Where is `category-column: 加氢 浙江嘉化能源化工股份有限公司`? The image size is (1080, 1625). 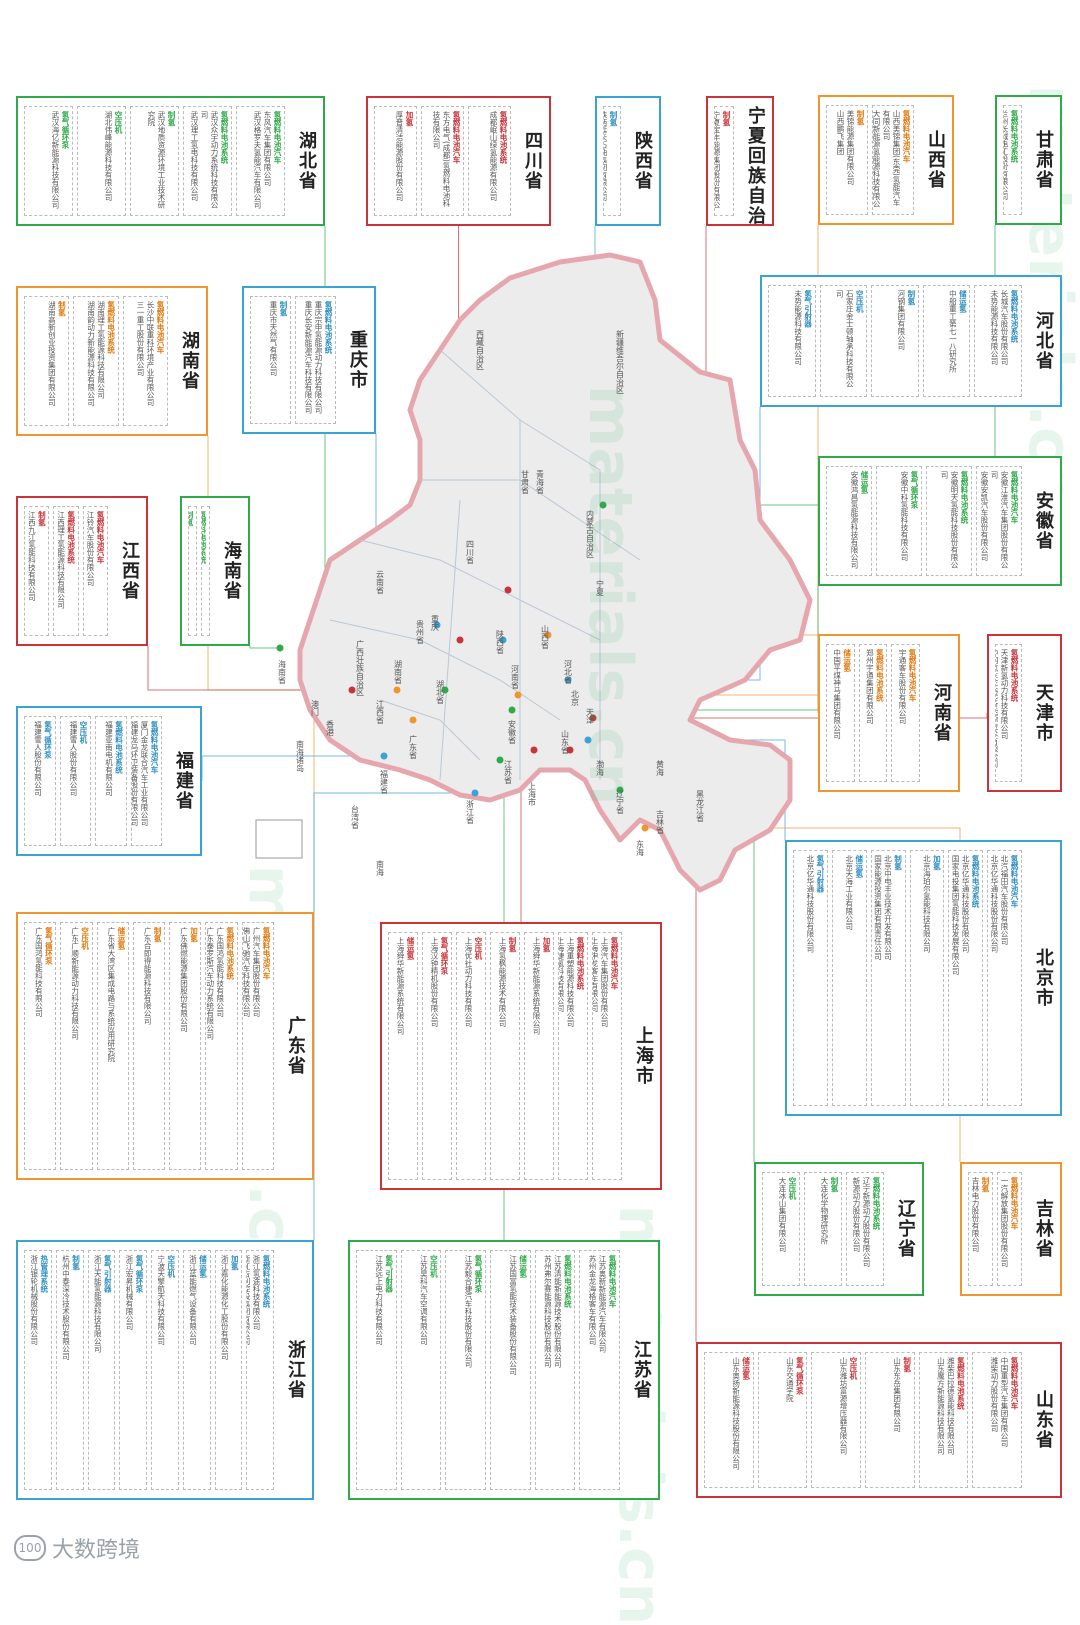
category-column: 加氢 浙江嘉化能源化工股份有限公司 is located at coordinates (228, 1370).